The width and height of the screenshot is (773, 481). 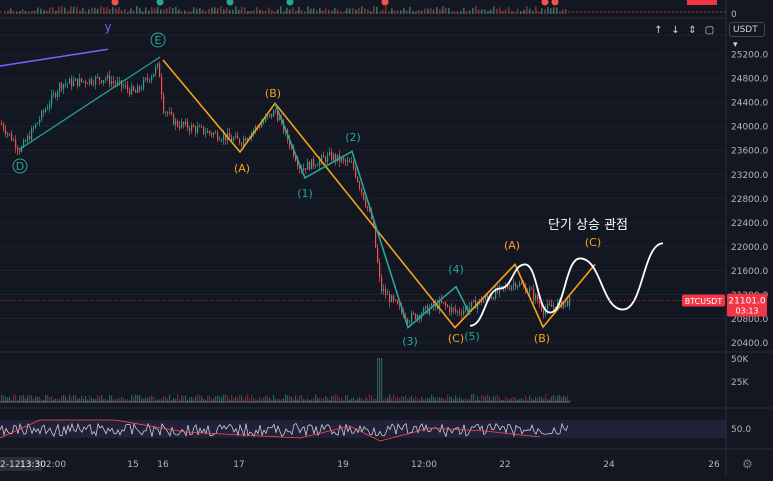 What do you see at coordinates (747, 36) in the screenshot?
I see `currency-button: USDT ▾` at bounding box center [747, 36].